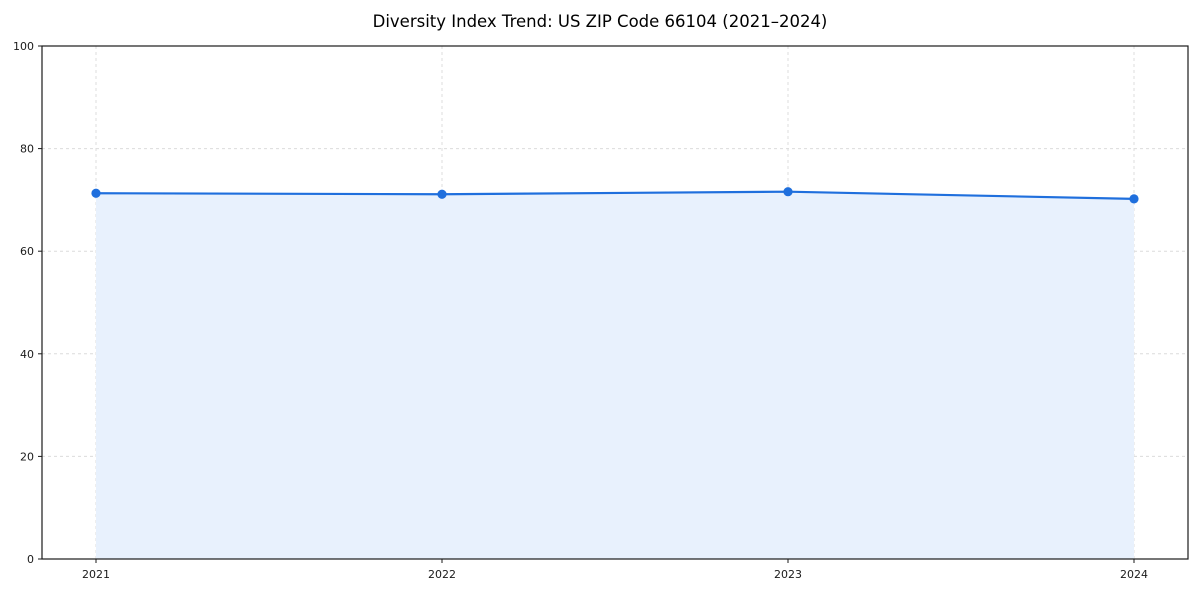  What do you see at coordinates (27, 149) in the screenshot?
I see `y-tick-label: 80` at bounding box center [27, 149].